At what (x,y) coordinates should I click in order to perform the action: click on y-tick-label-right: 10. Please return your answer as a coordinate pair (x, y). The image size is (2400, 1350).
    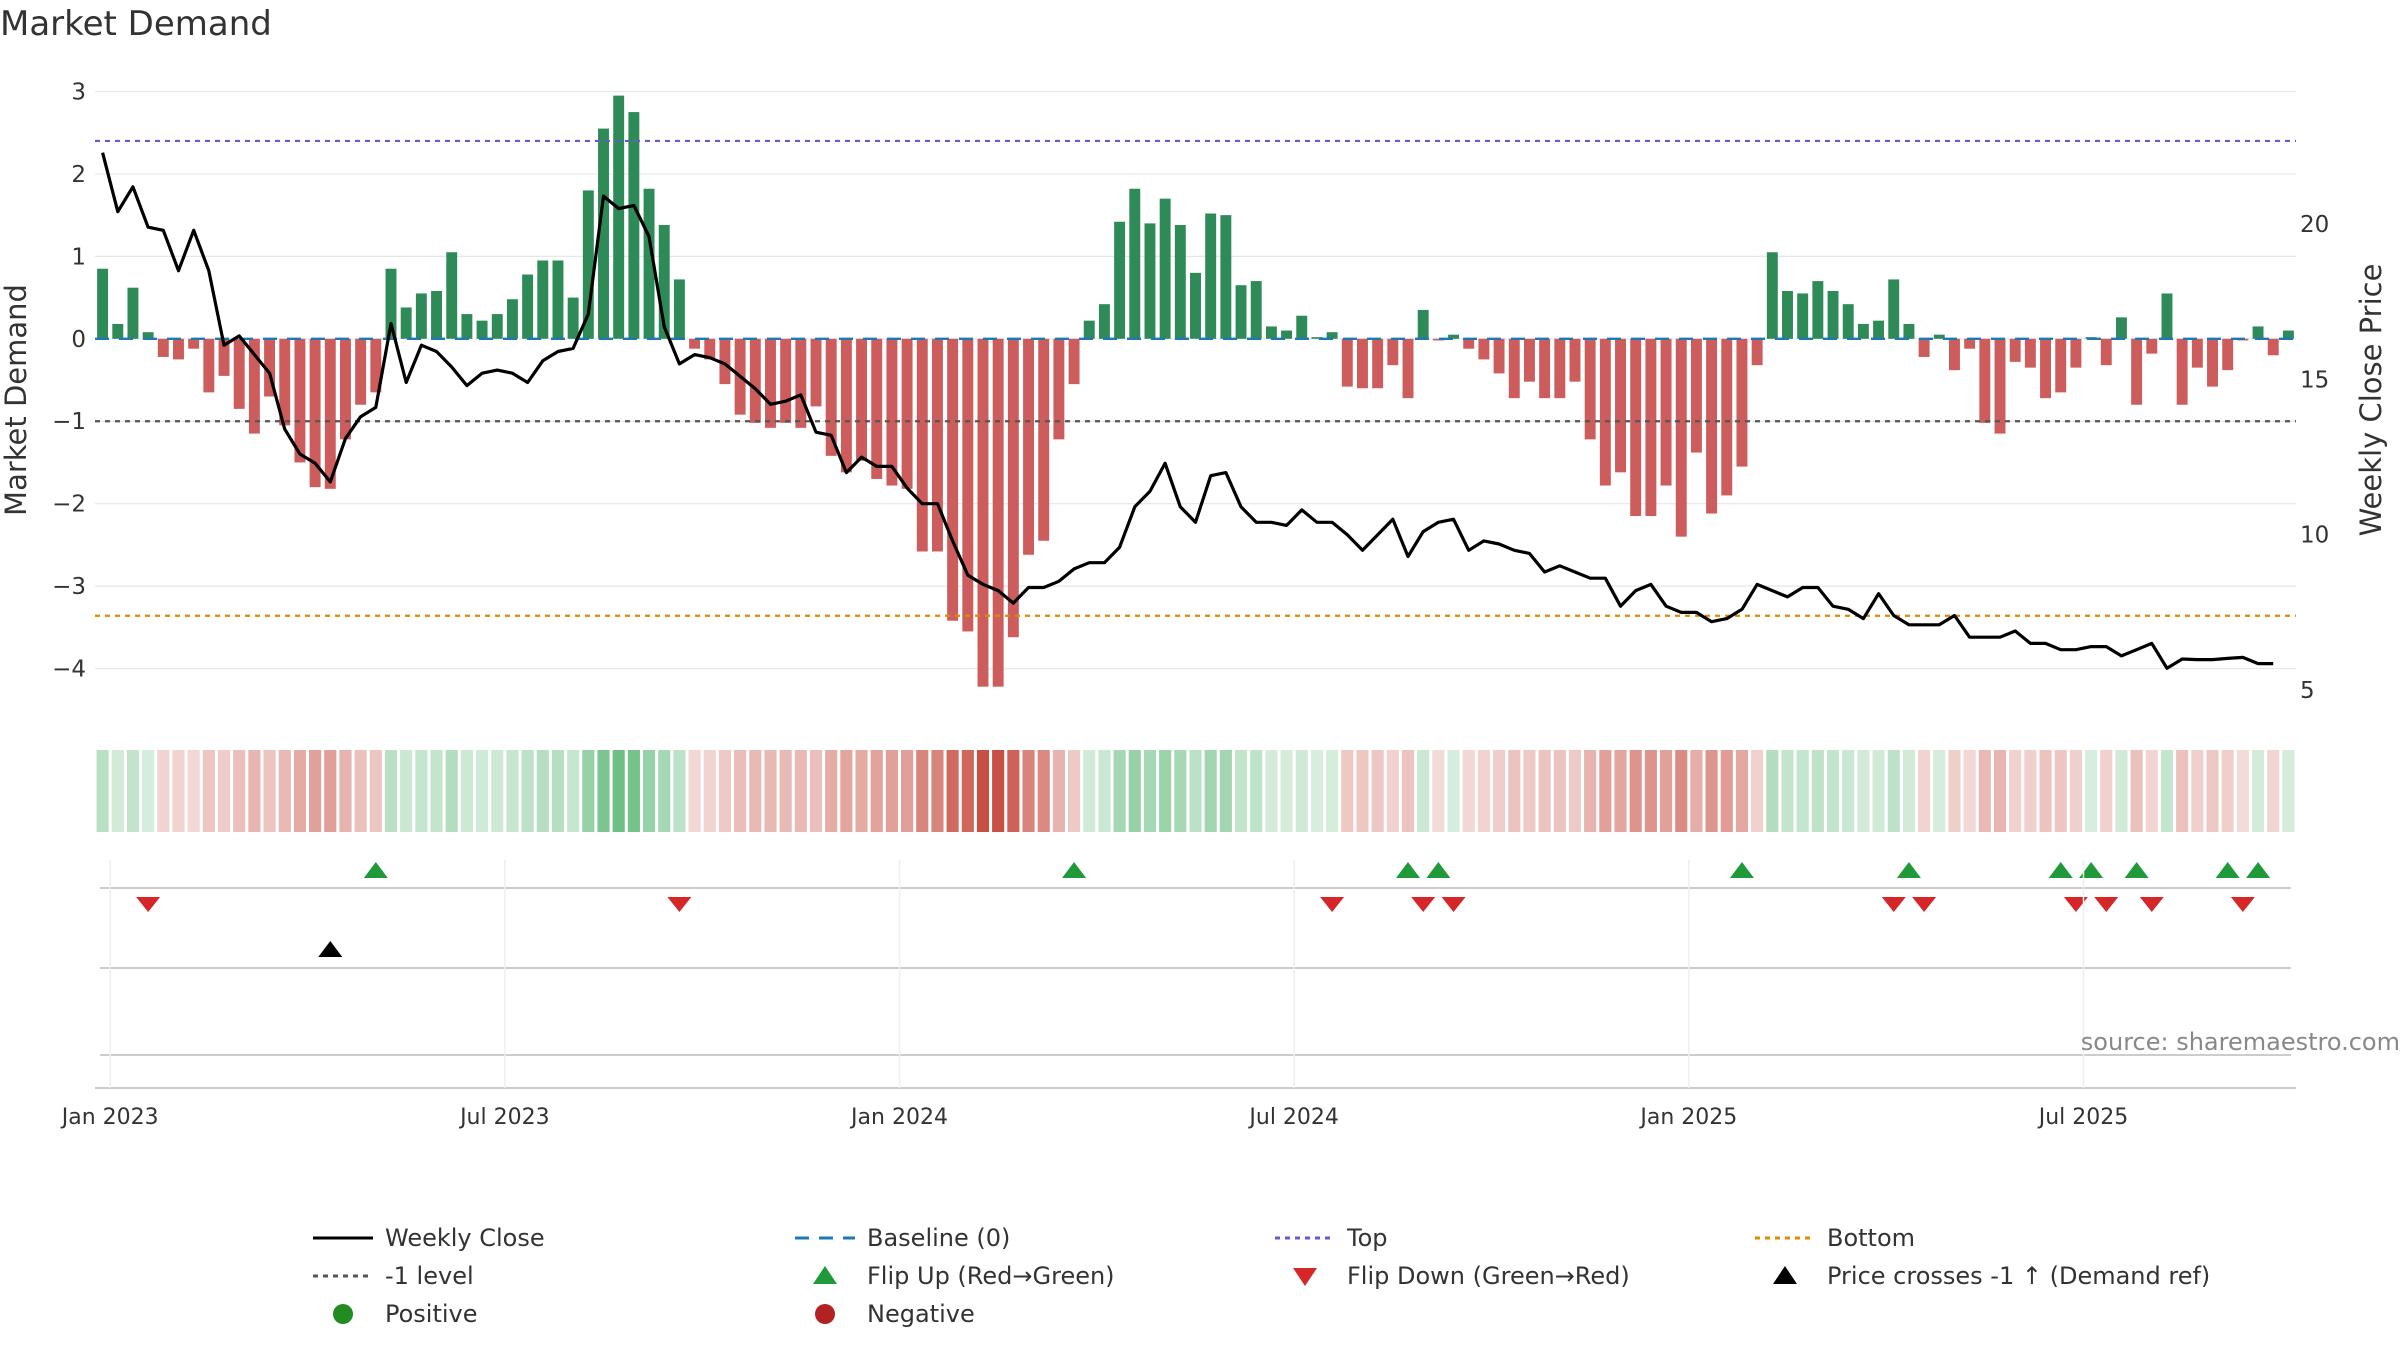
    Looking at the image, I should click on (2314, 536).